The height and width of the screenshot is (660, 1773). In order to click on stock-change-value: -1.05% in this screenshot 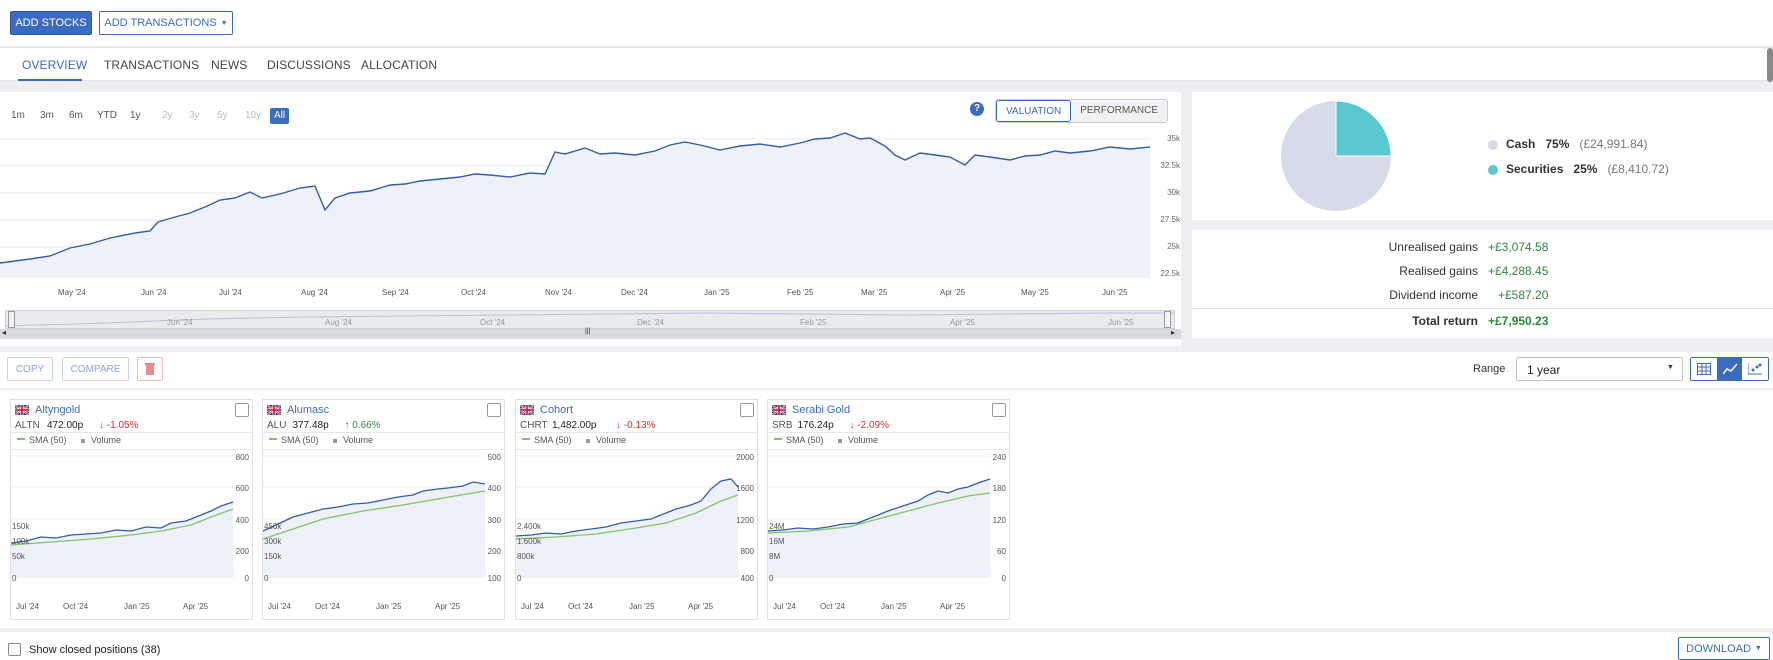, I will do `click(122, 425)`.